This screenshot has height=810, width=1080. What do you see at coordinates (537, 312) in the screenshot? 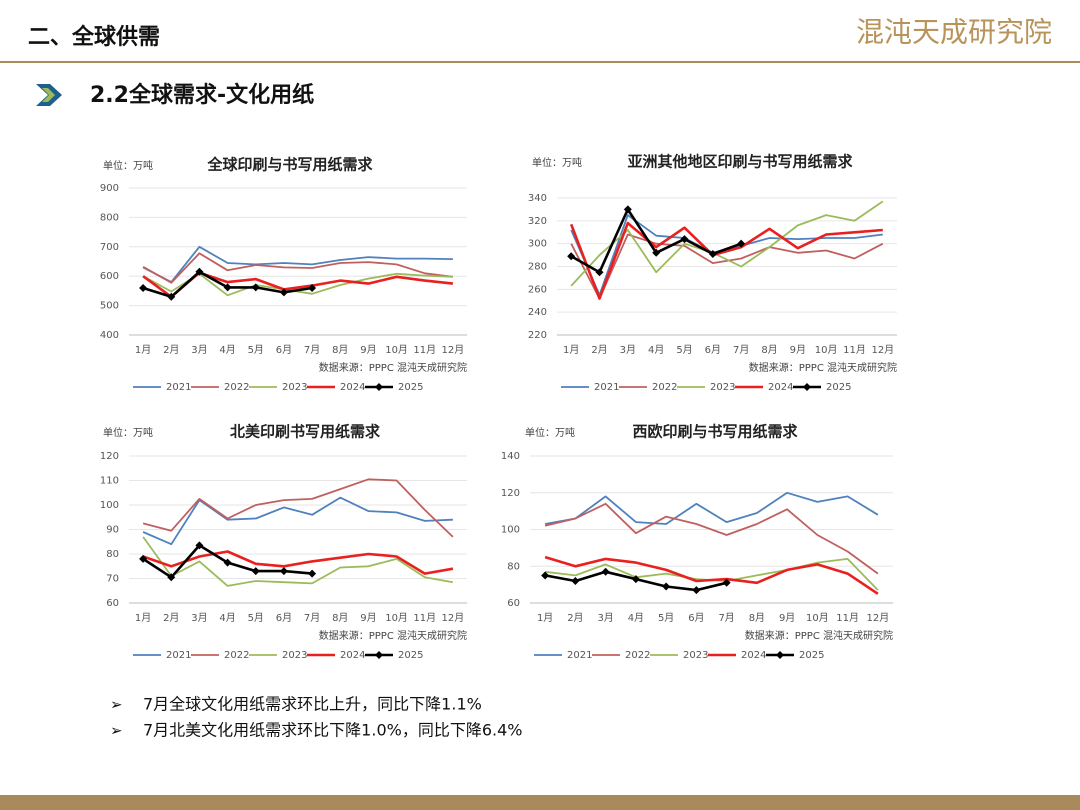
I see `y-tick-label: 240` at bounding box center [537, 312].